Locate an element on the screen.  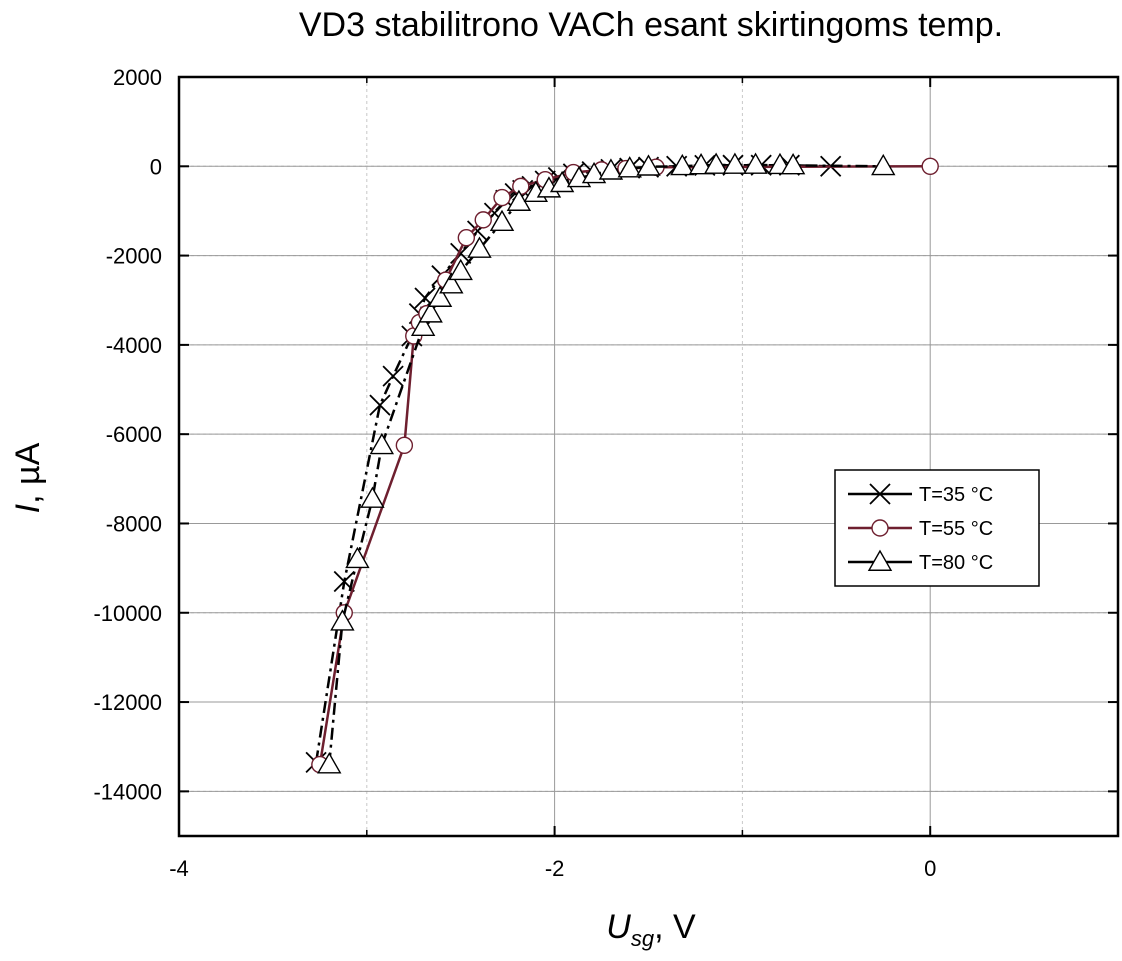
y-tick-label: -10000 is located at coordinates (127, 613).